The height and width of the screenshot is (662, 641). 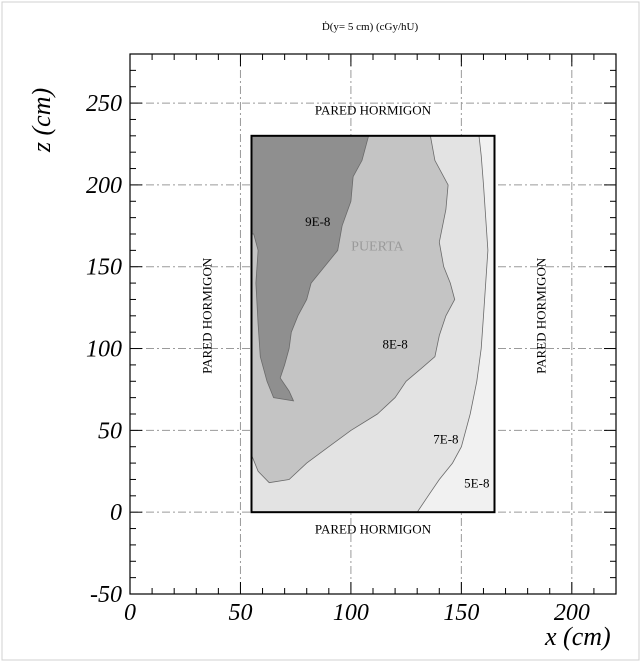 What do you see at coordinates (577, 636) in the screenshot?
I see `x-axis-title: x (cm)` at bounding box center [577, 636].